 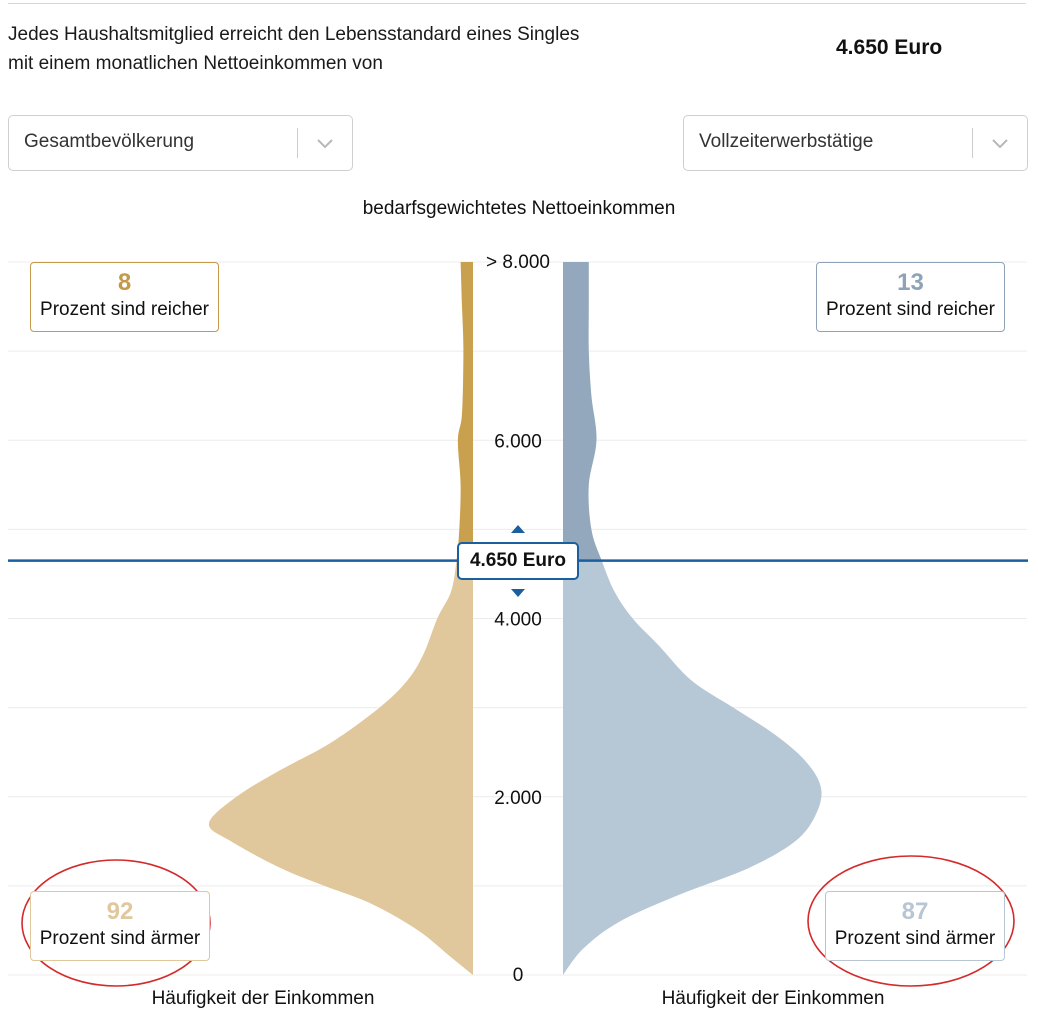 I want to click on intro-line-2: mit einem monatlichen Nettoeinkommen von, so click(x=195, y=63).